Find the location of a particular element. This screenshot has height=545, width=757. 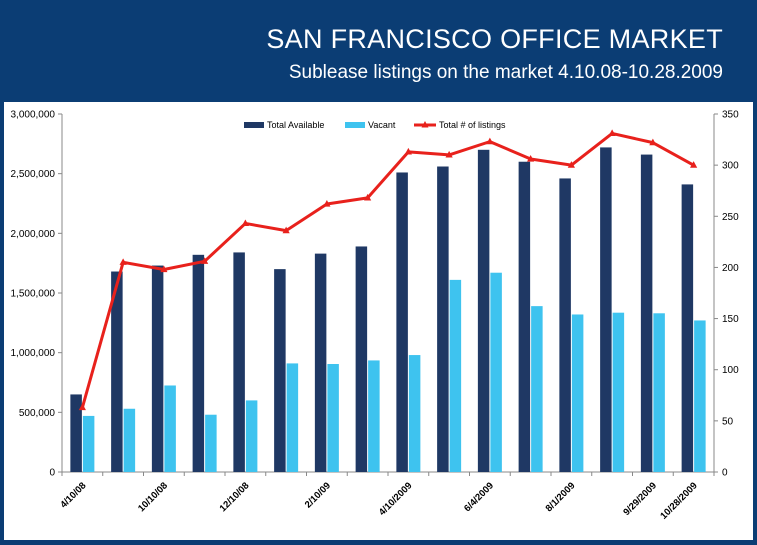

y-tick-label: 1,000,000 is located at coordinates (33, 353).